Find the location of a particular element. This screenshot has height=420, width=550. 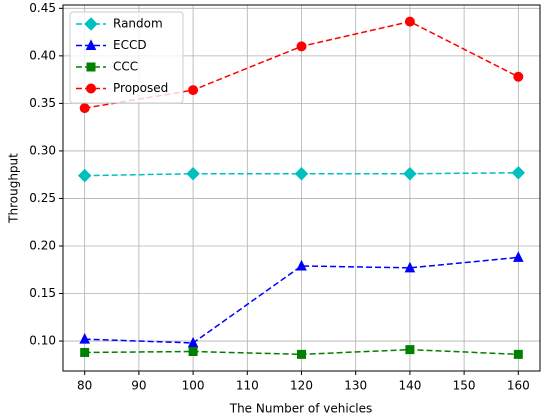

x-tick-label: 130 is located at coordinates (355, 386).